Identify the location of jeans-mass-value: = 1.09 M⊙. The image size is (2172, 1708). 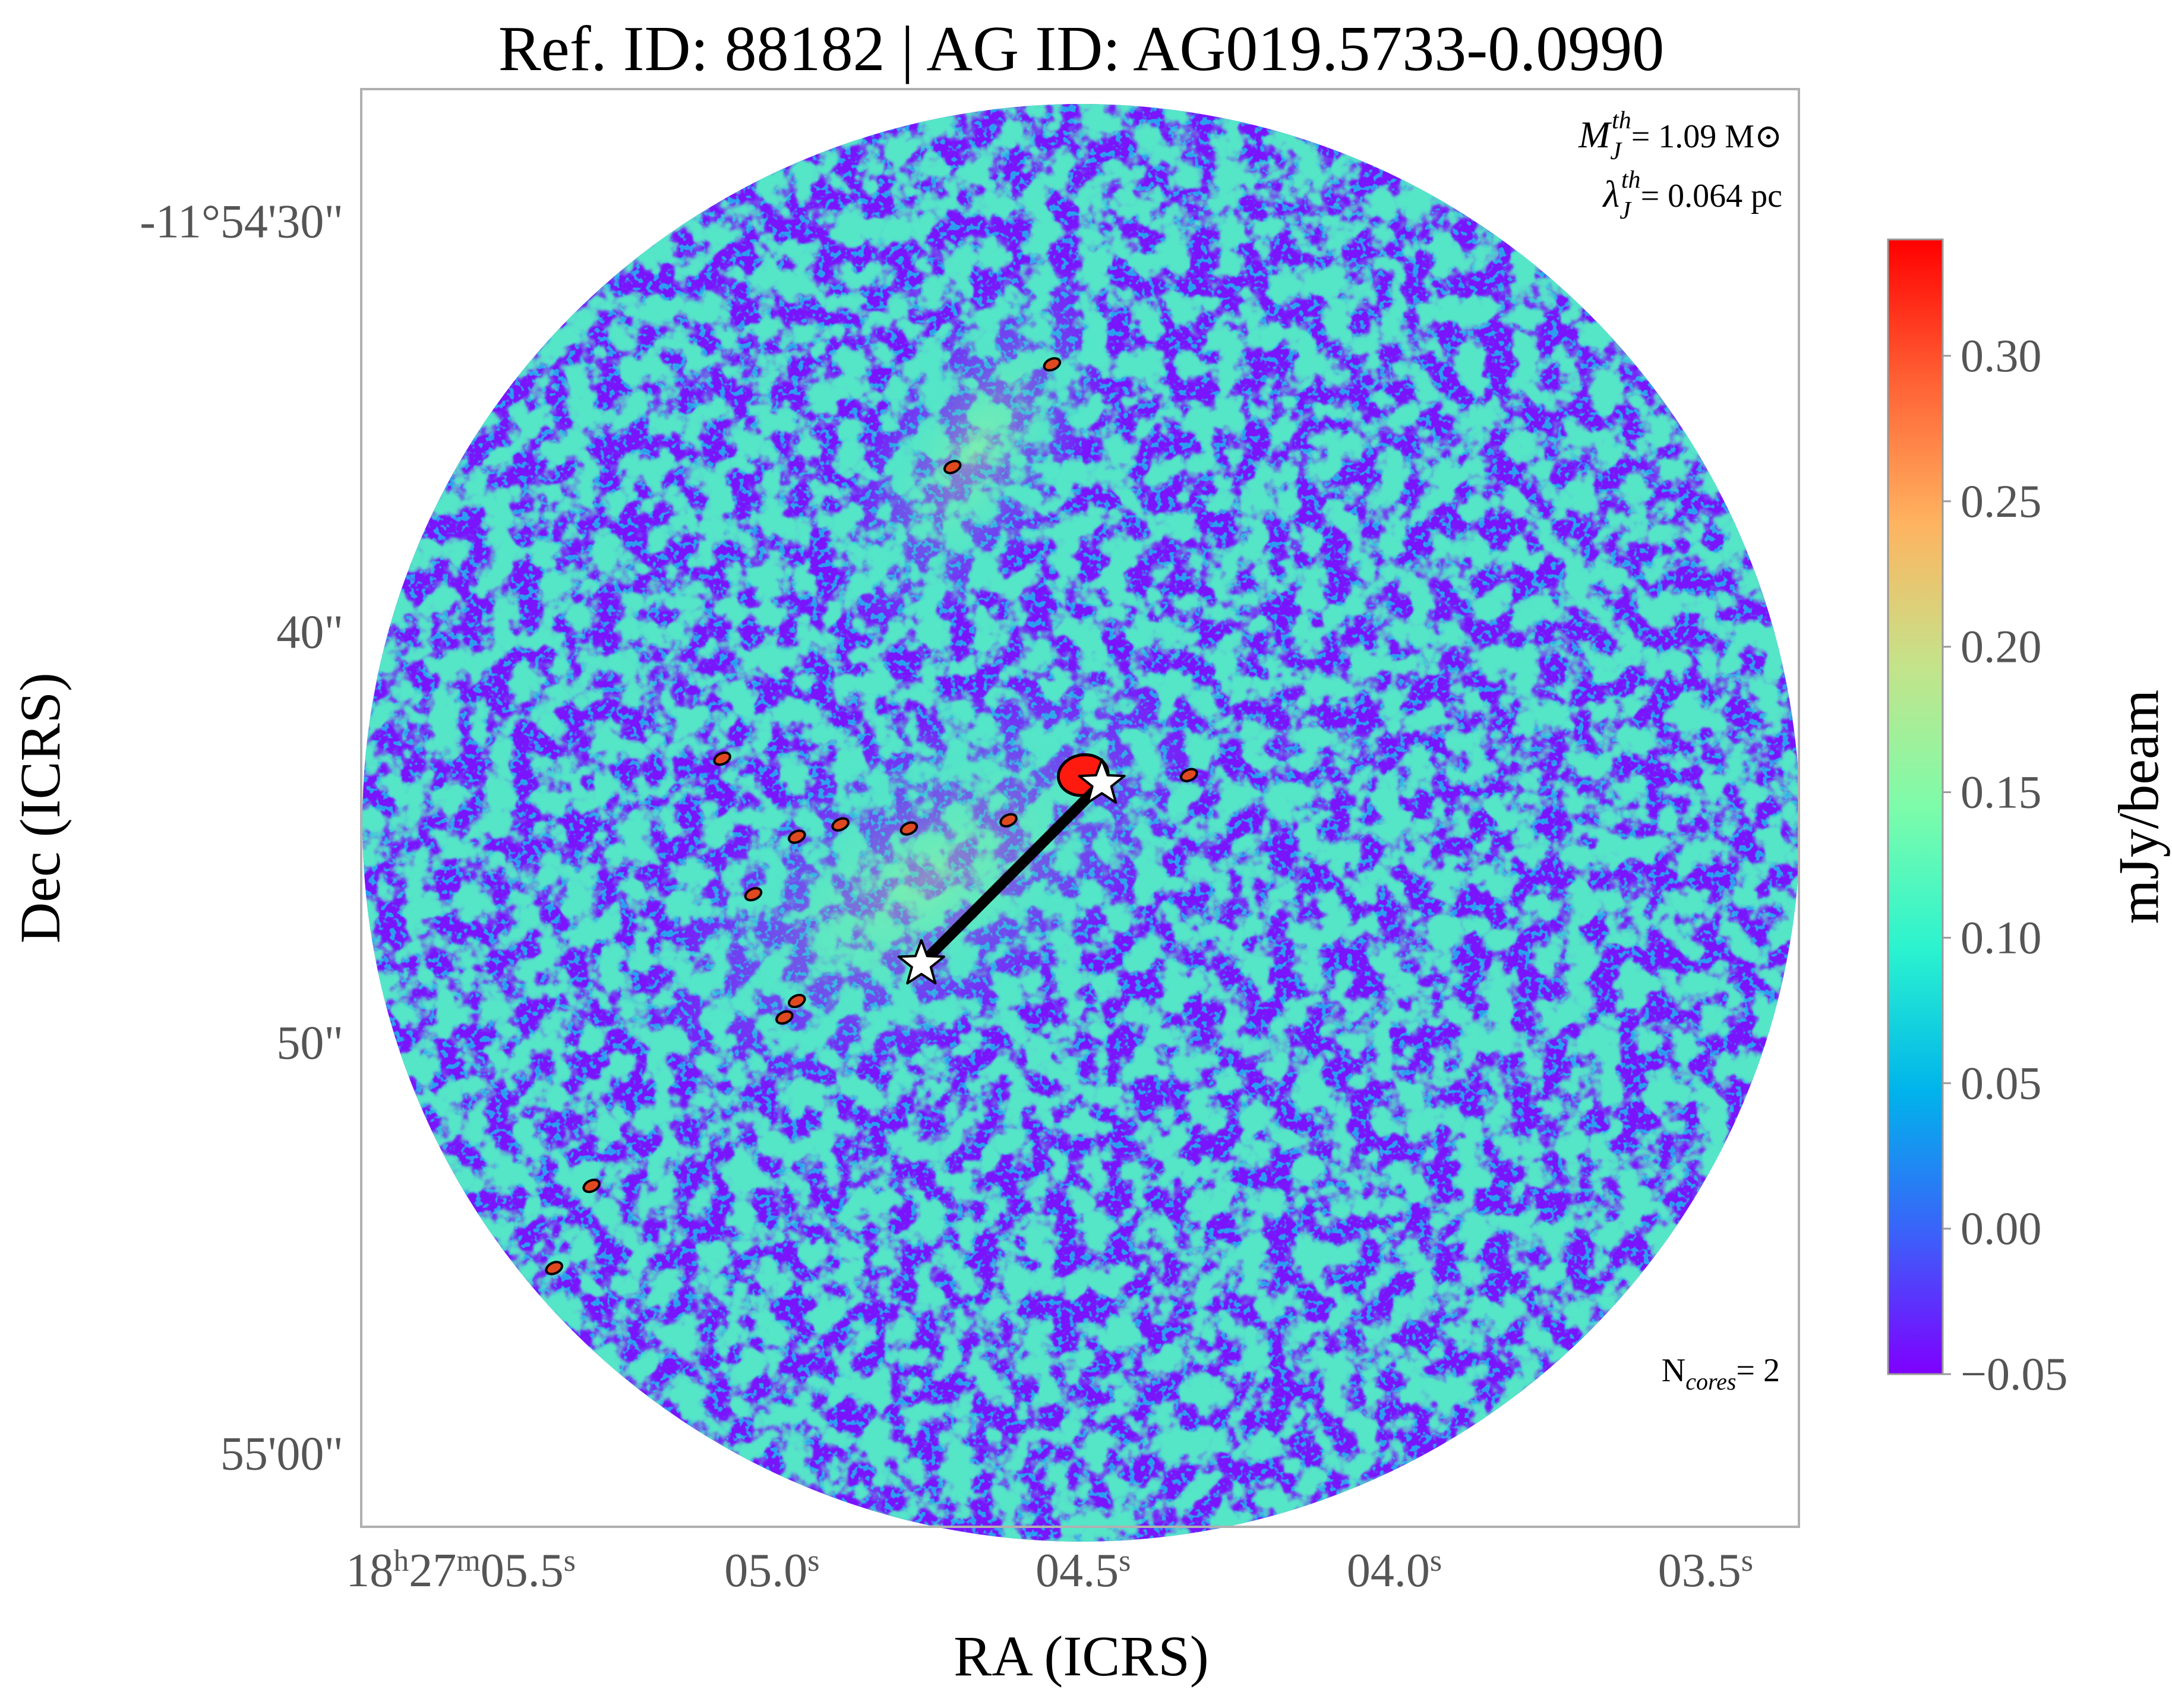
(1706, 136).